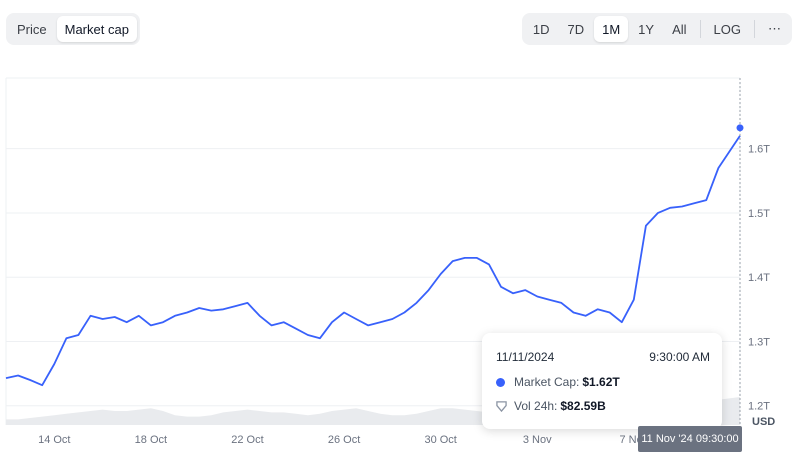 The width and height of the screenshot is (800, 460). What do you see at coordinates (541, 29) in the screenshot?
I see `range-1d-button: 1D` at bounding box center [541, 29].